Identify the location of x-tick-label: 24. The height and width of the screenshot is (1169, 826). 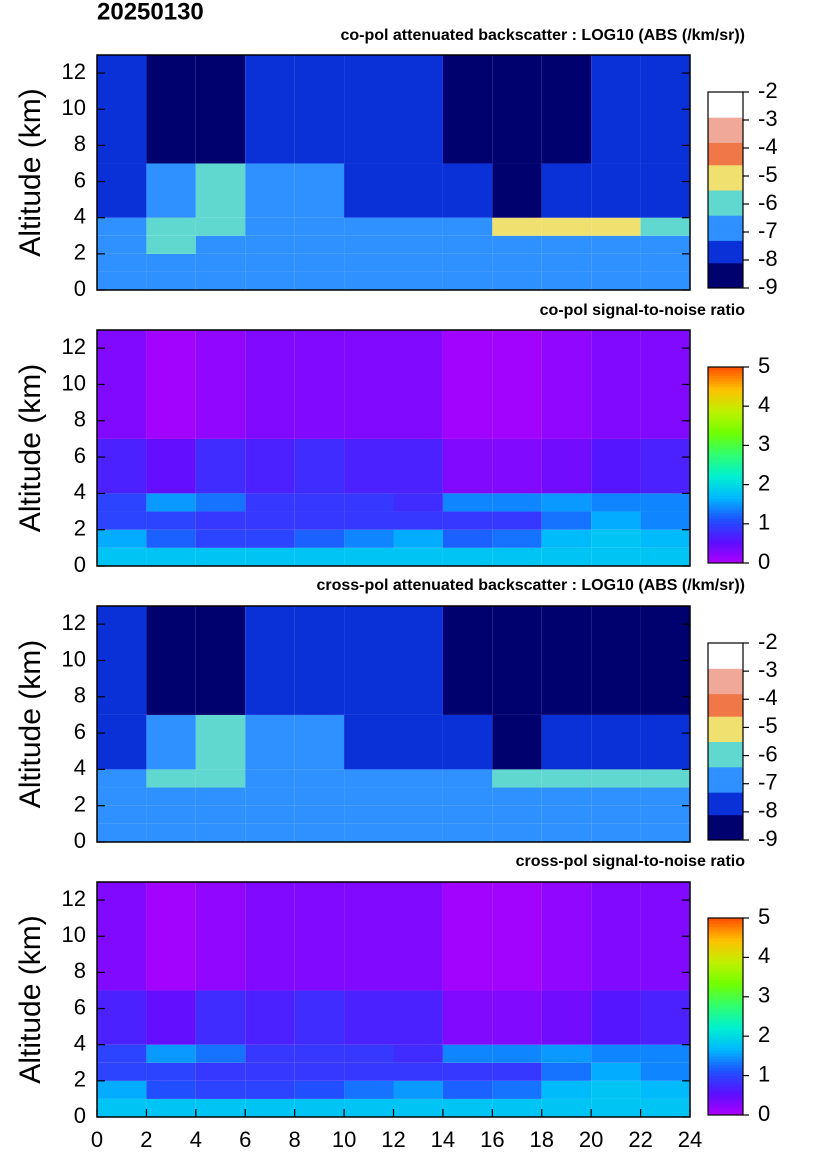
(690, 1139).